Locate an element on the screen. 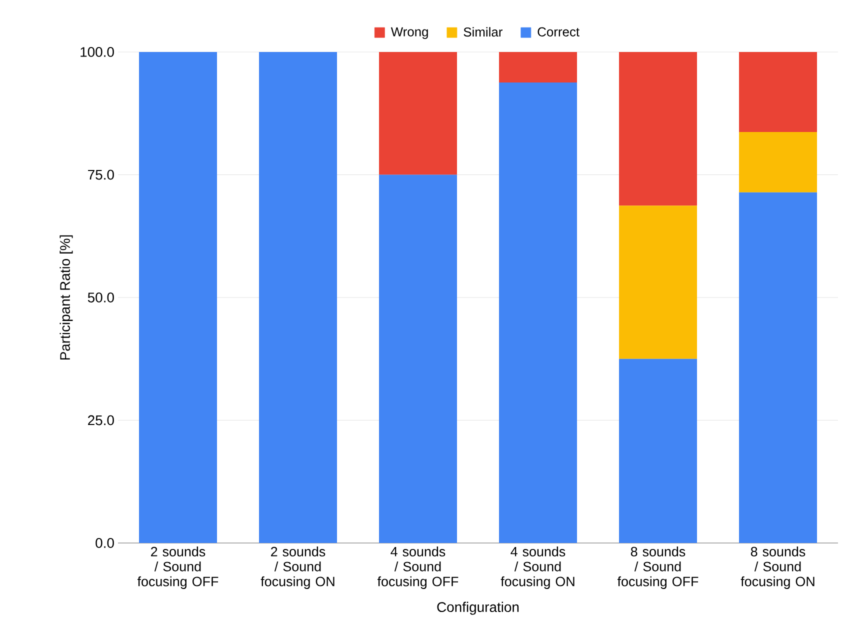  x-axis-title: Configuration is located at coordinates (478, 608).